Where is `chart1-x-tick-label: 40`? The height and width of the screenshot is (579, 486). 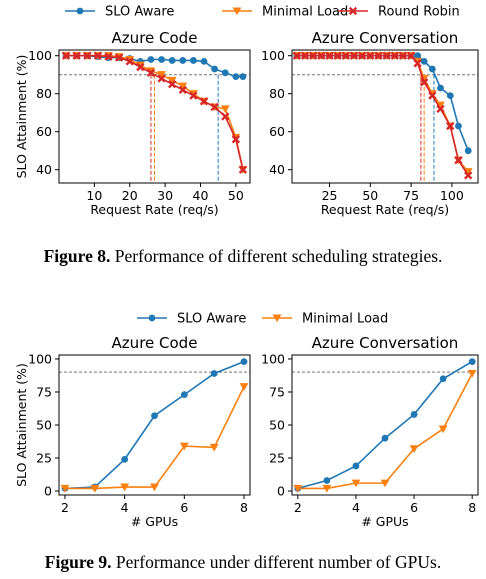
chart1-x-tick-label: 40 is located at coordinates (201, 195).